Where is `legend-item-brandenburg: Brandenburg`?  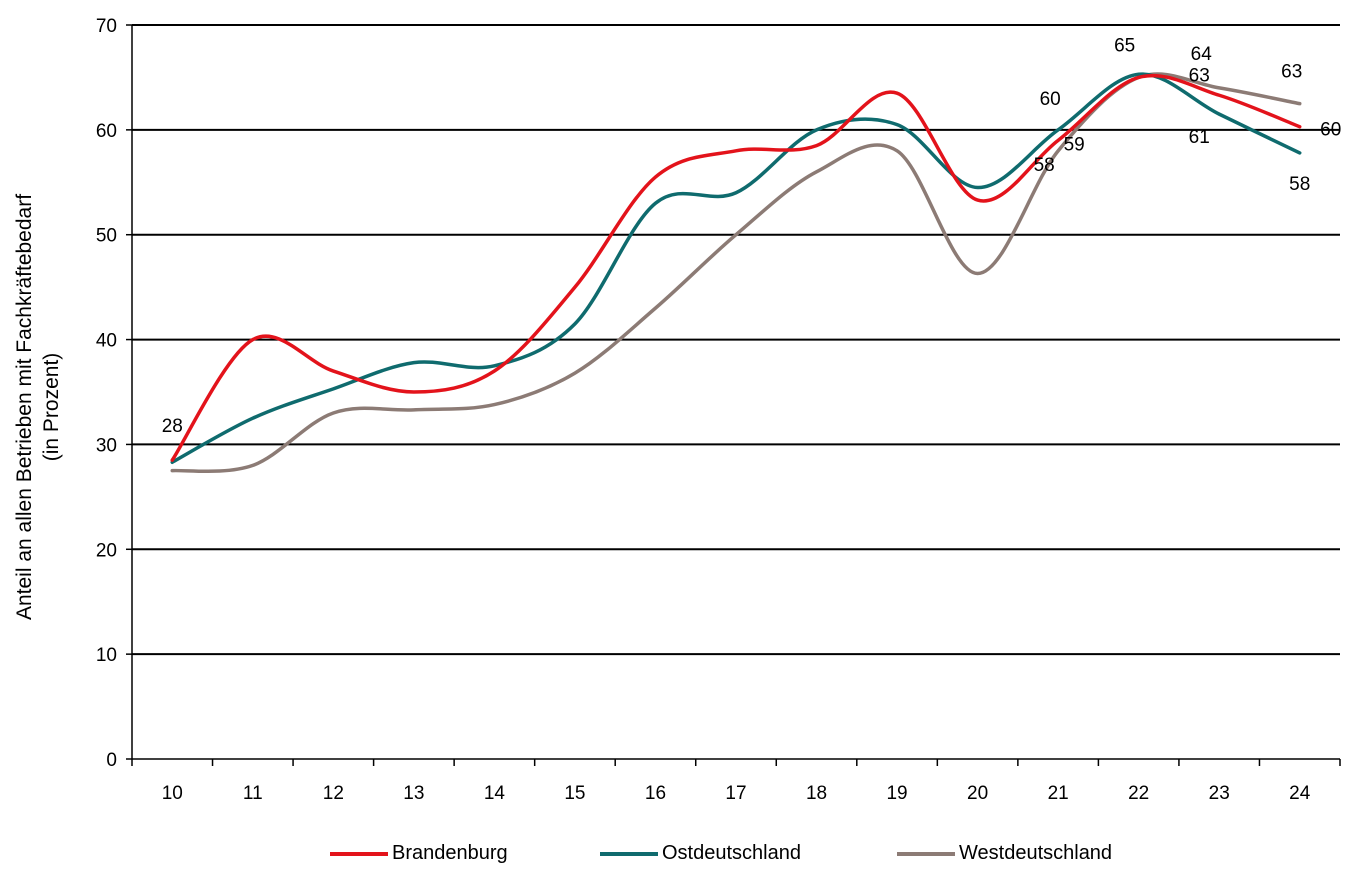 legend-item-brandenburg: Brandenburg is located at coordinates (419, 853).